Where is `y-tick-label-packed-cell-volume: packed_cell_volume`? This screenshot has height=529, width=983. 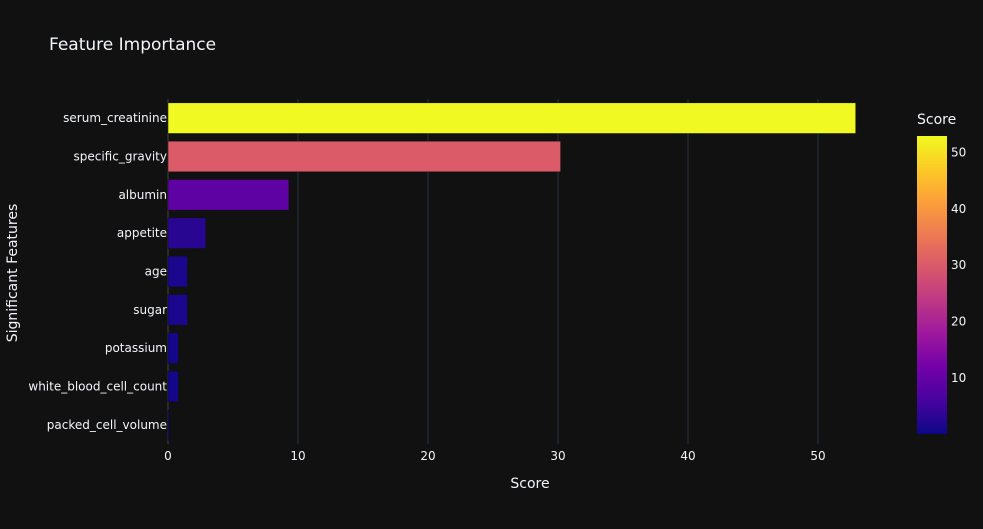
y-tick-label-packed-cell-volume: packed_cell_volume is located at coordinates (107, 425).